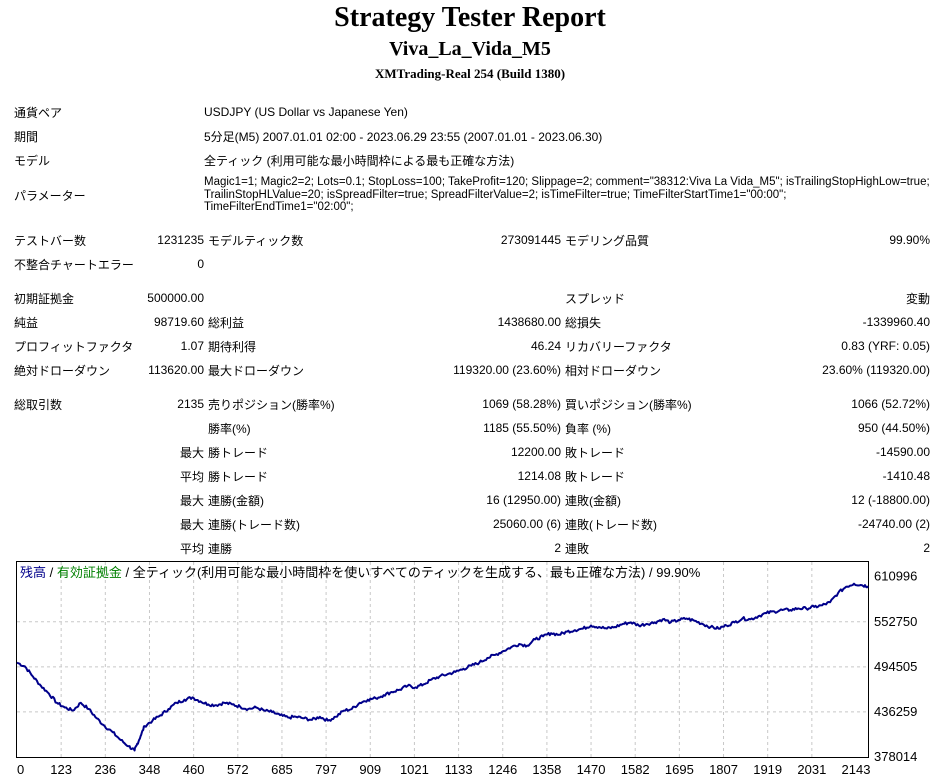 The width and height of the screenshot is (940, 783). I want to click on value-consec-loss-trades: -24740.00 (2), so click(894, 524).